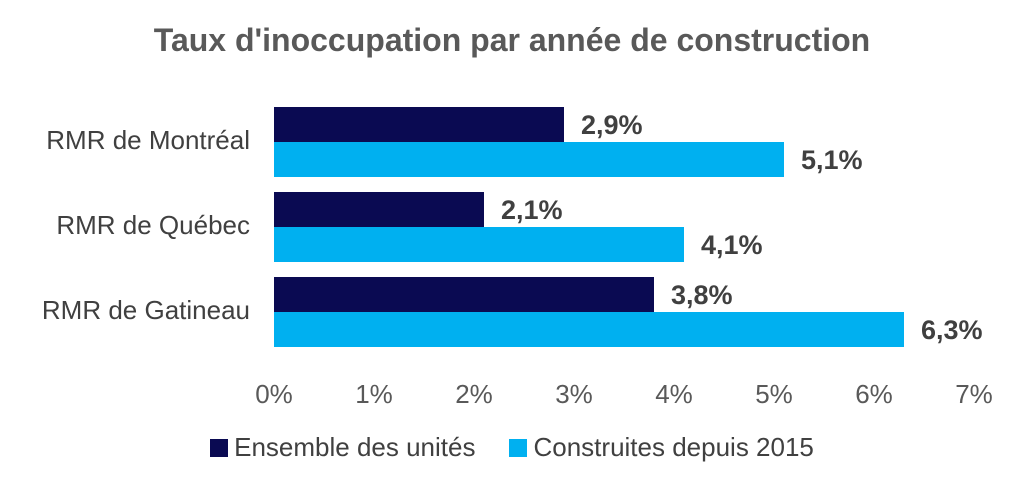 Image resolution: width=1024 pixels, height=492 pixels. Describe the element at coordinates (574, 394) in the screenshot. I see `x-tick-label: 3%` at that location.